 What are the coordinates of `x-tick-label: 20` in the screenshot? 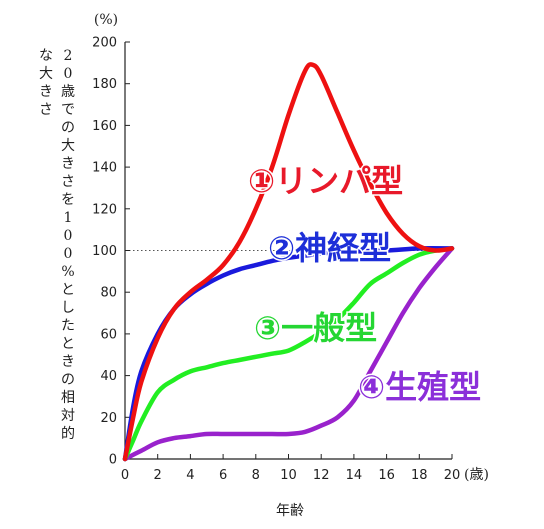 It's located at (452, 475).